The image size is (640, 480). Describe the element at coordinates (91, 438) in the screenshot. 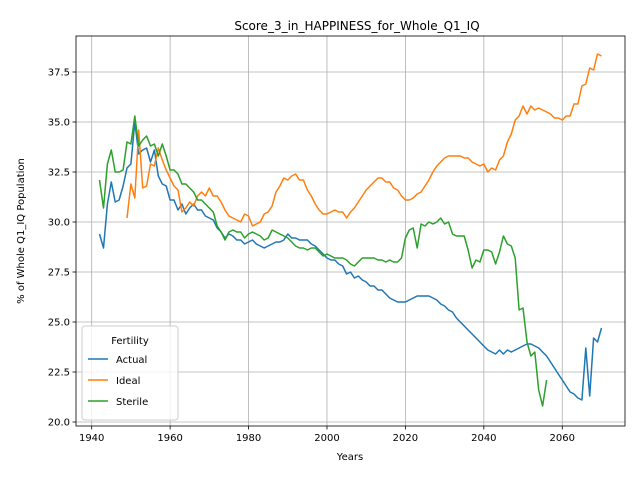

I see `x-tick-label: 1940` at that location.